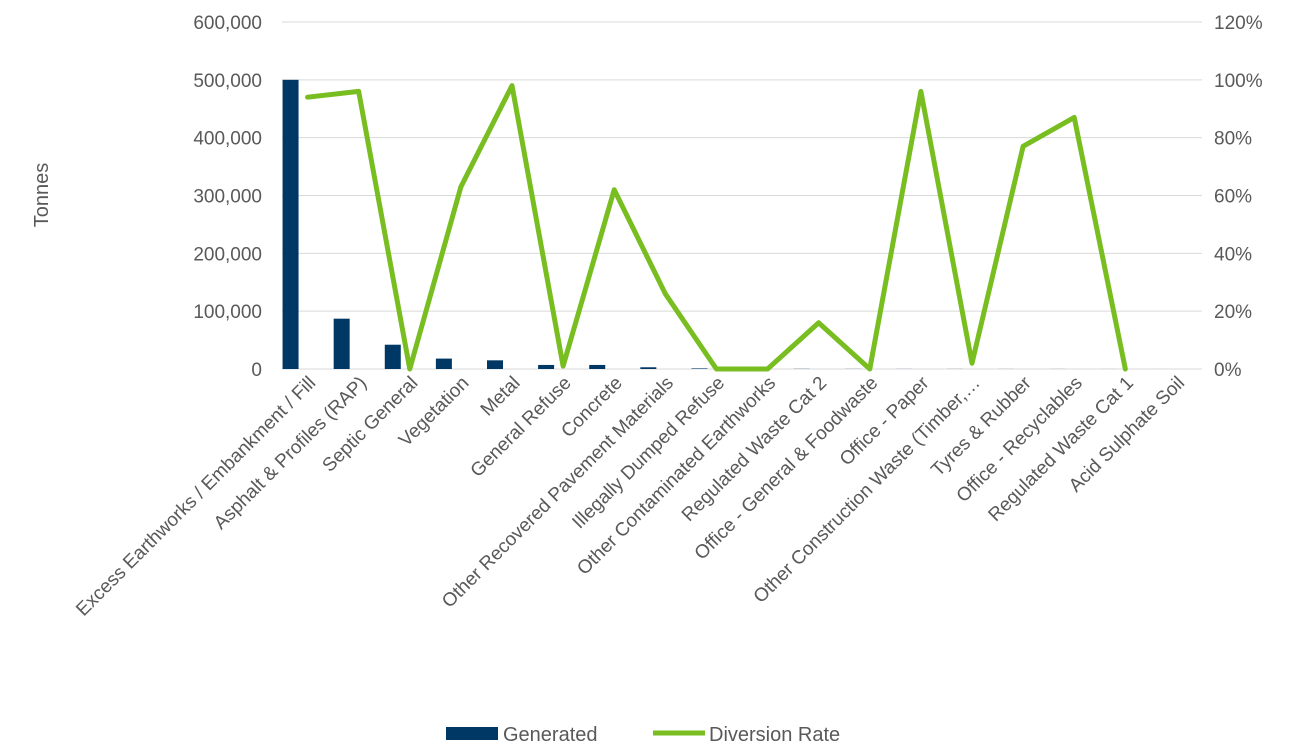 The width and height of the screenshot is (1303, 751). I want to click on left-tick-label: 300,000, so click(227, 197).